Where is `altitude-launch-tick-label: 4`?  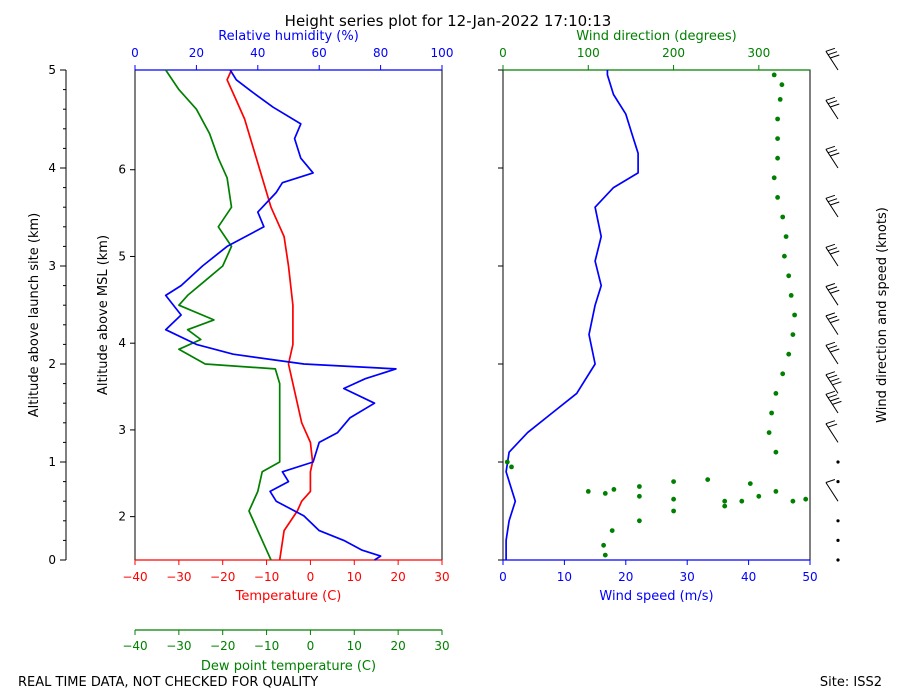 altitude-launch-tick-label: 4 is located at coordinates (52, 168).